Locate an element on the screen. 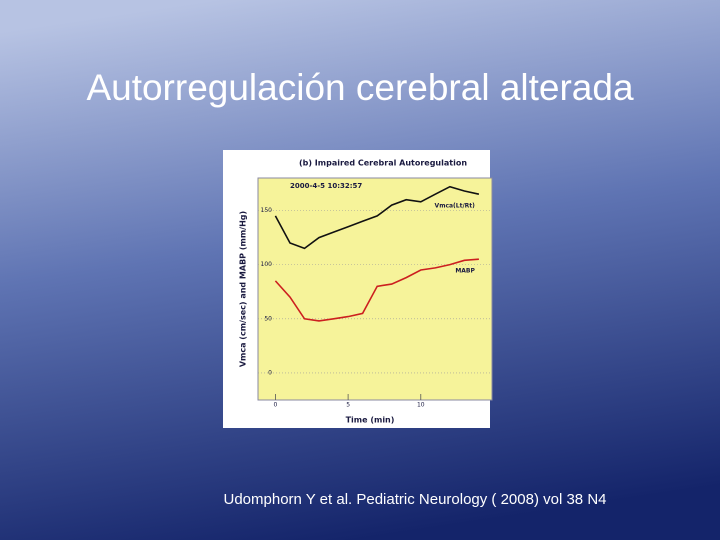  timestamp: 2000-4-5 10:32:57 is located at coordinates (326, 186).